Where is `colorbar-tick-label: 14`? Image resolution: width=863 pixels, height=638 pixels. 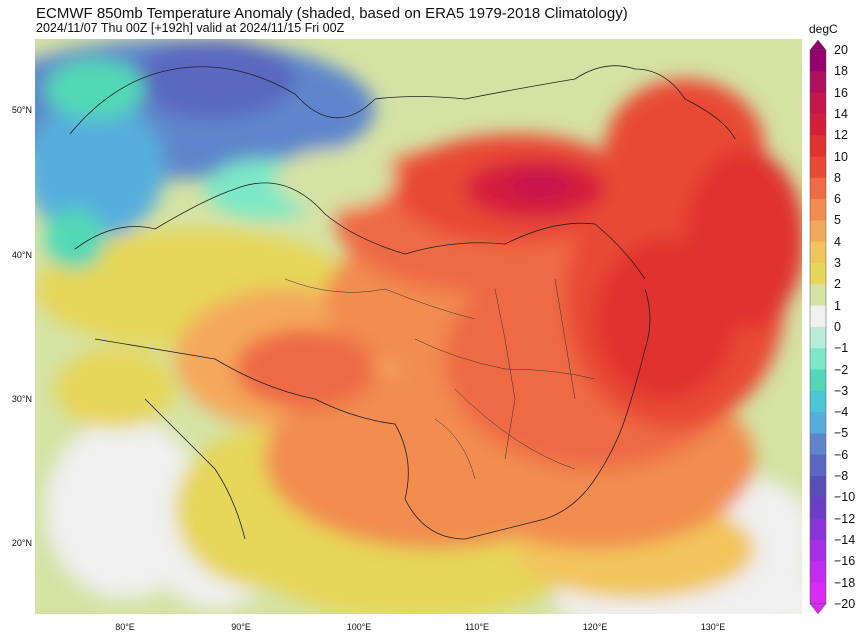
colorbar-tick-label: 14 is located at coordinates (841, 113).